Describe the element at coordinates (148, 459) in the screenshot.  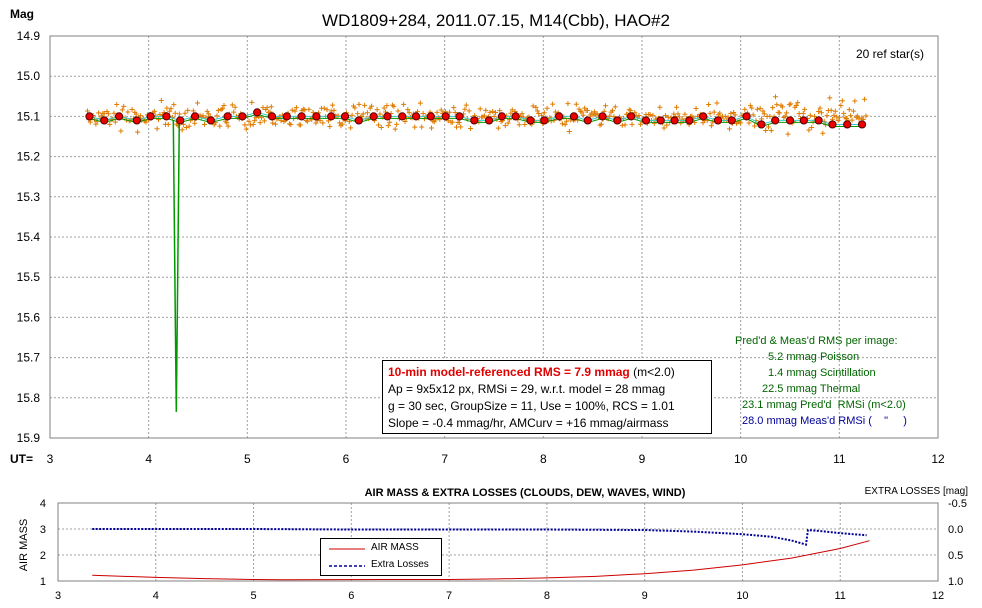
I see `x-tick-label: 4` at that location.